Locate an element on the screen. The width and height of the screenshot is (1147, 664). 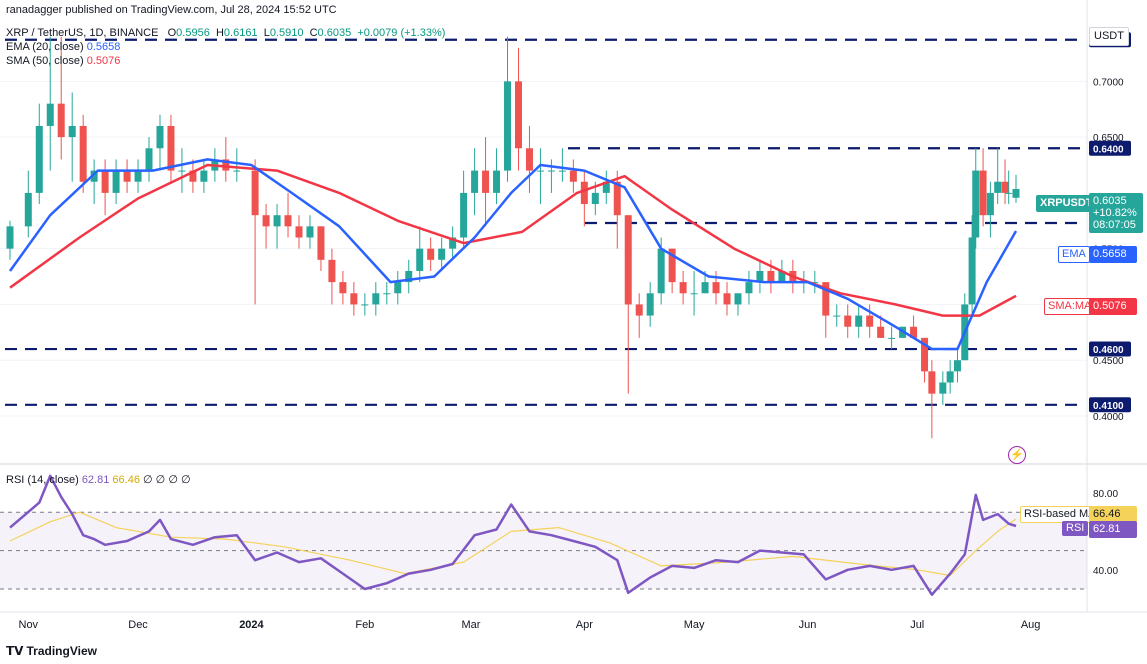
tradingview-mark-icon: 𝗧𝗩 is located at coordinates (15, 651).